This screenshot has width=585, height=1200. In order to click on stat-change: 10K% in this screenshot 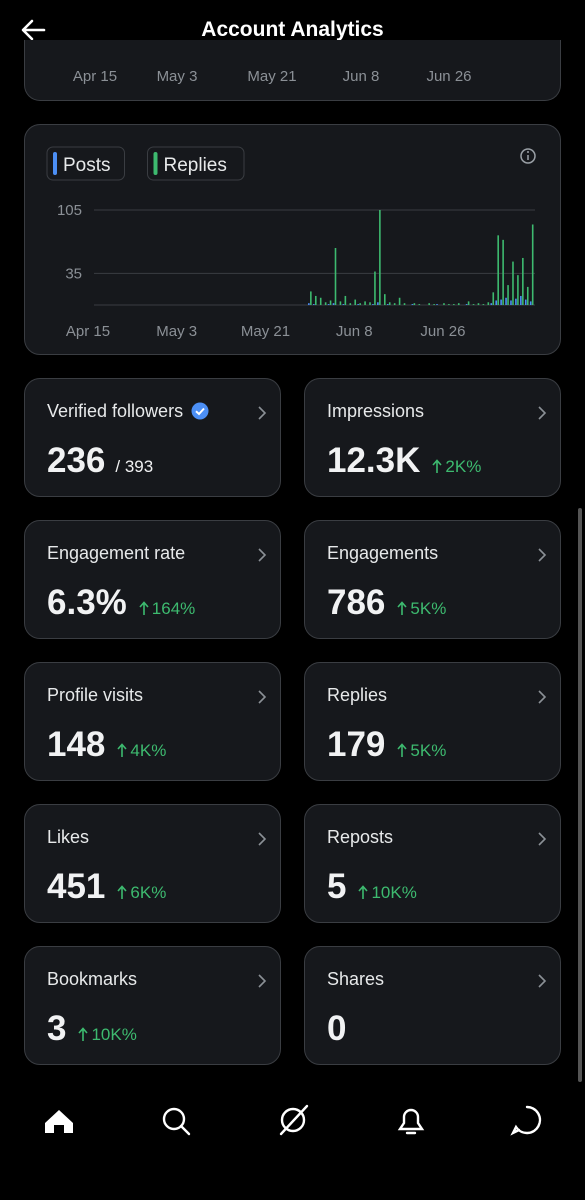, I will do `click(107, 1034)`.